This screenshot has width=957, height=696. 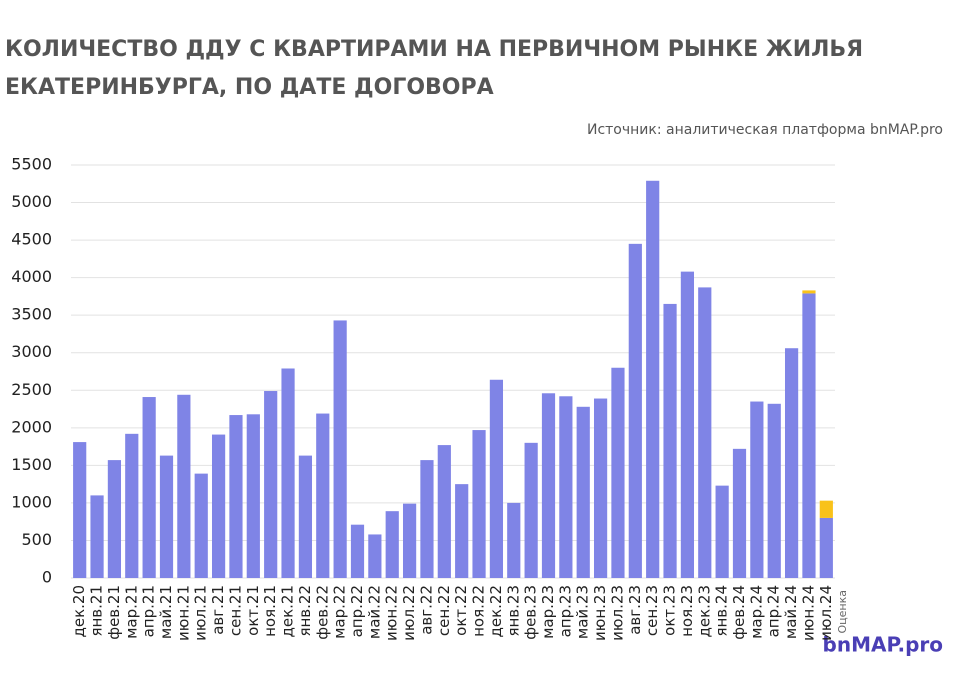 What do you see at coordinates (31, 164) in the screenshot?
I see `y-tick-label: 5500` at bounding box center [31, 164].